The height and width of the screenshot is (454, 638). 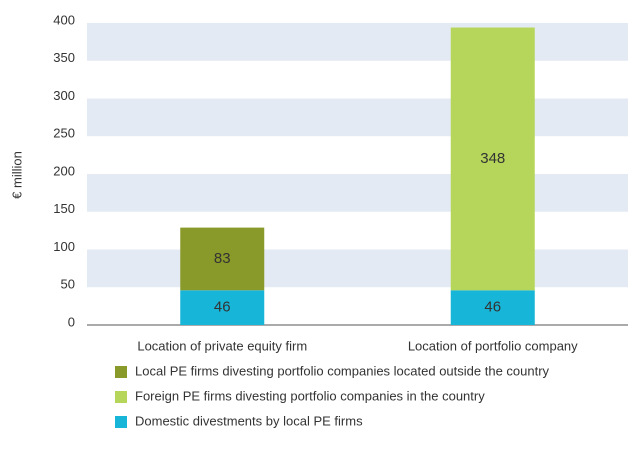 I want to click on y-tick-label: 100, so click(x=64, y=246).